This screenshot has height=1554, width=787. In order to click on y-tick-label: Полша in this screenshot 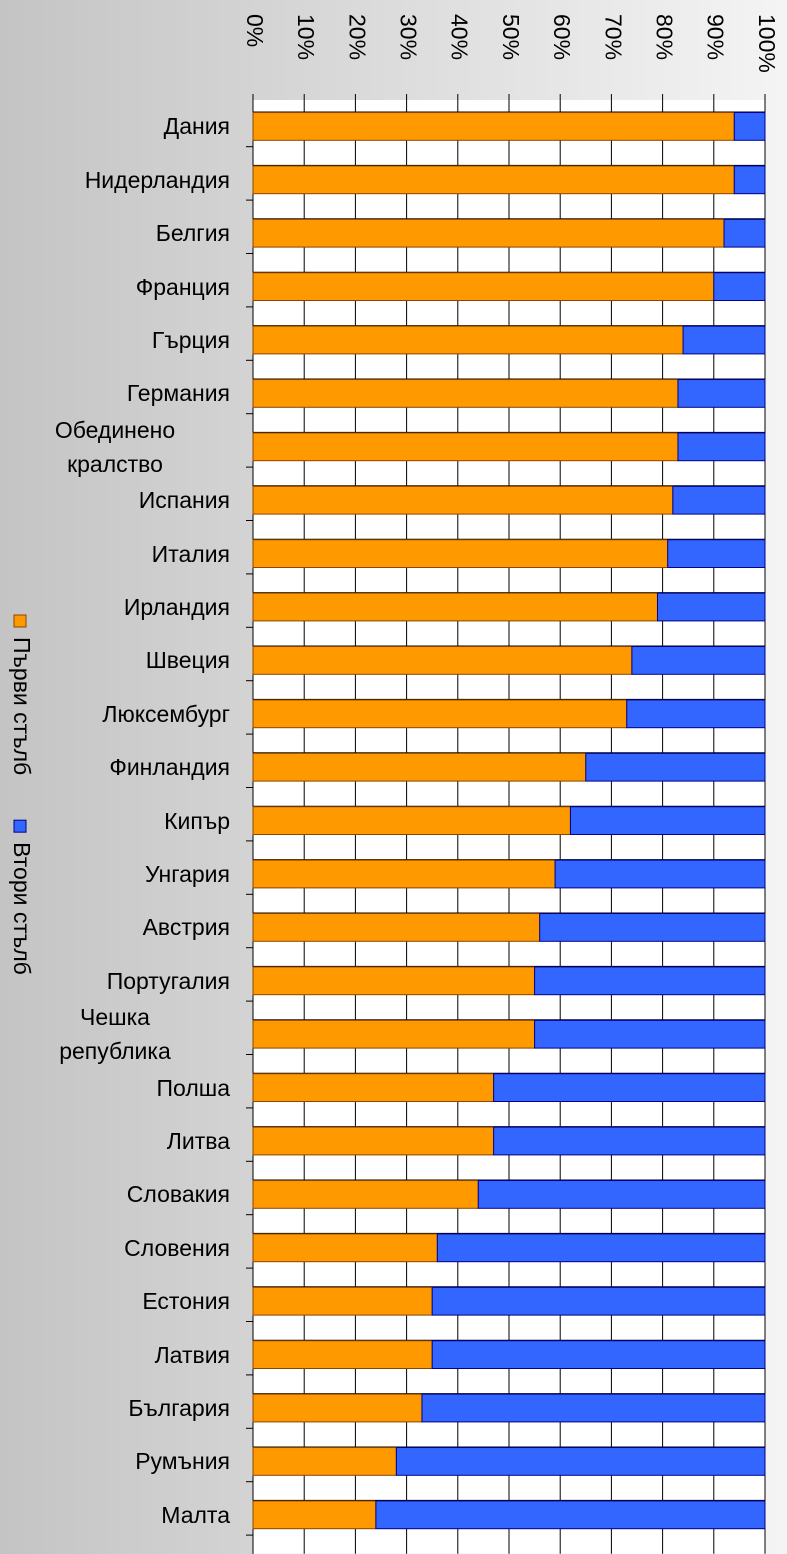, I will do `click(193, 1087)`.